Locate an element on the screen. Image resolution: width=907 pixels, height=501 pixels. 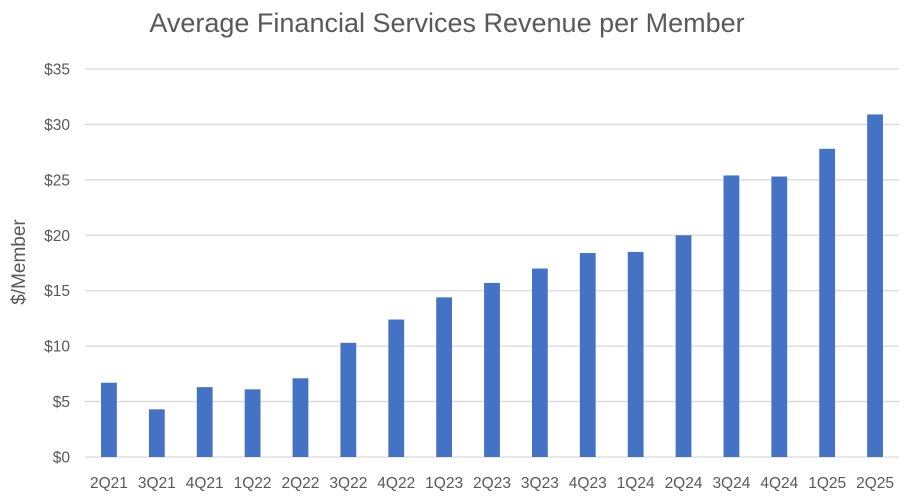
bar-3Q22 is located at coordinates (348, 399).